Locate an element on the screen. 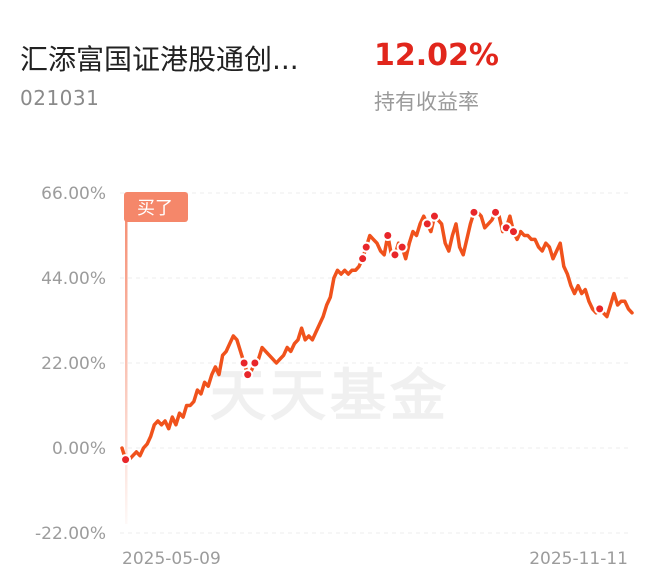 The height and width of the screenshot is (585, 660). buy-tag is located at coordinates (156, 207).